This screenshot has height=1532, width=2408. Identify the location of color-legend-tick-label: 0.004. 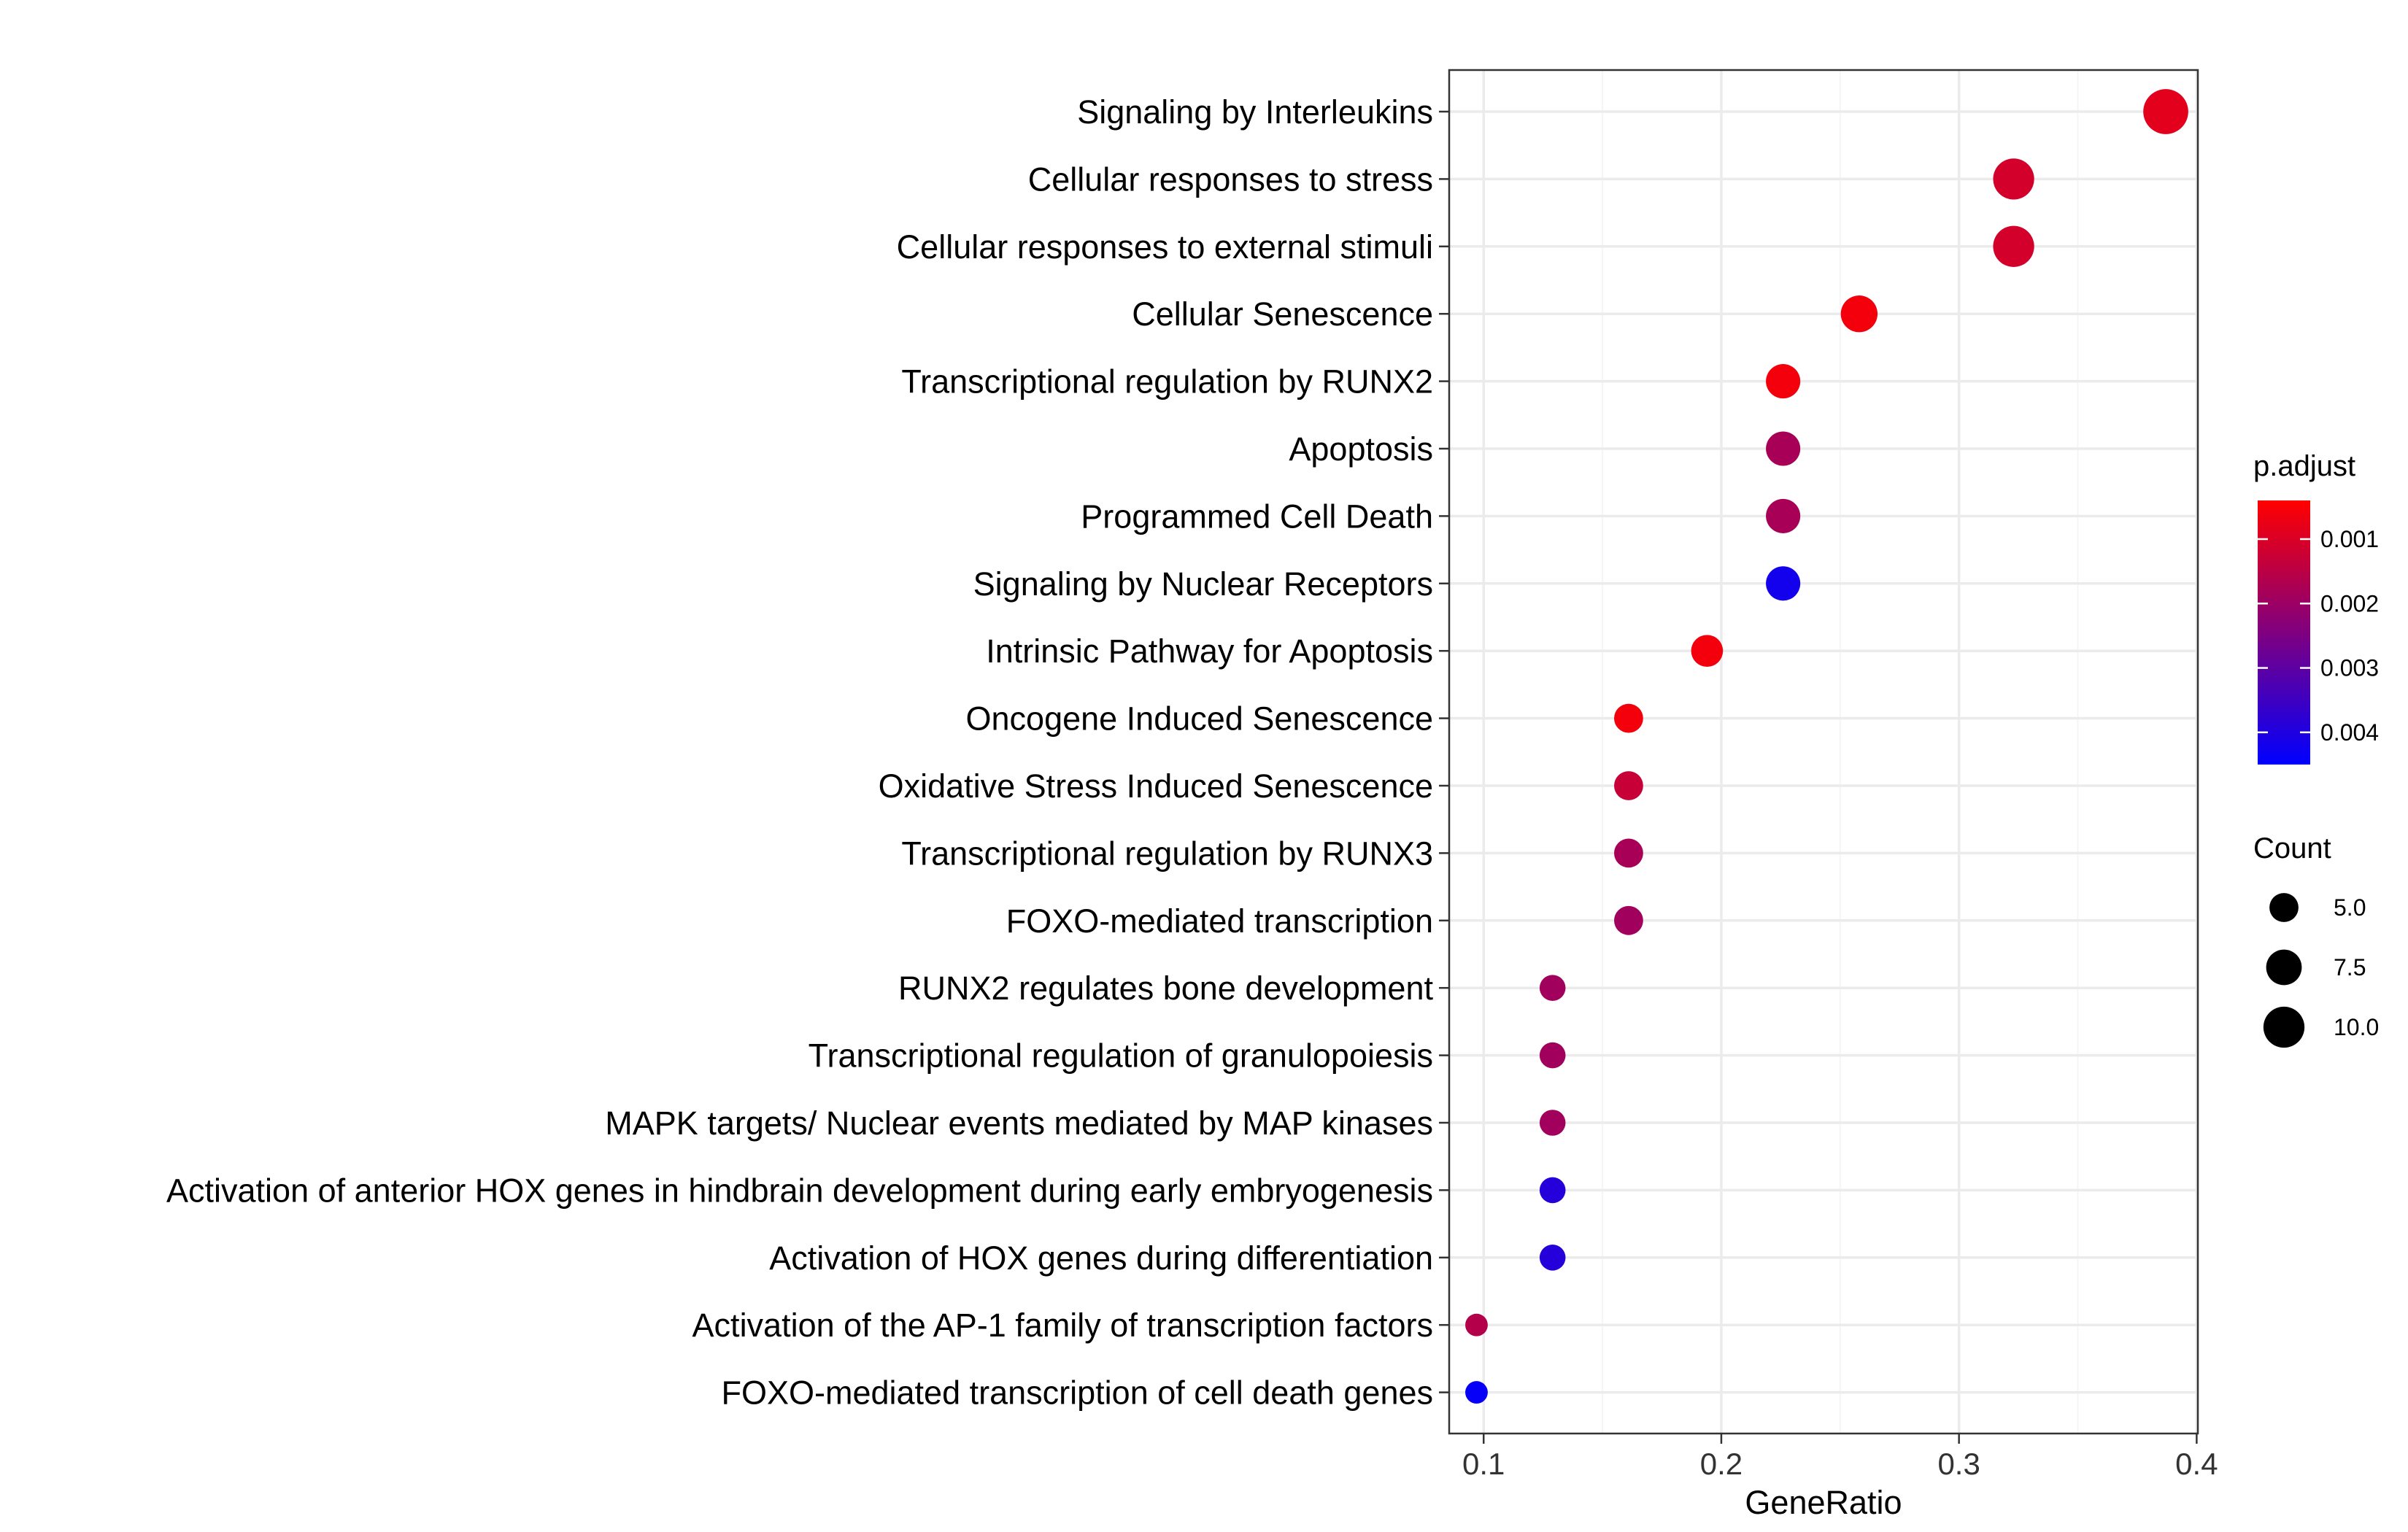
(2349, 732).